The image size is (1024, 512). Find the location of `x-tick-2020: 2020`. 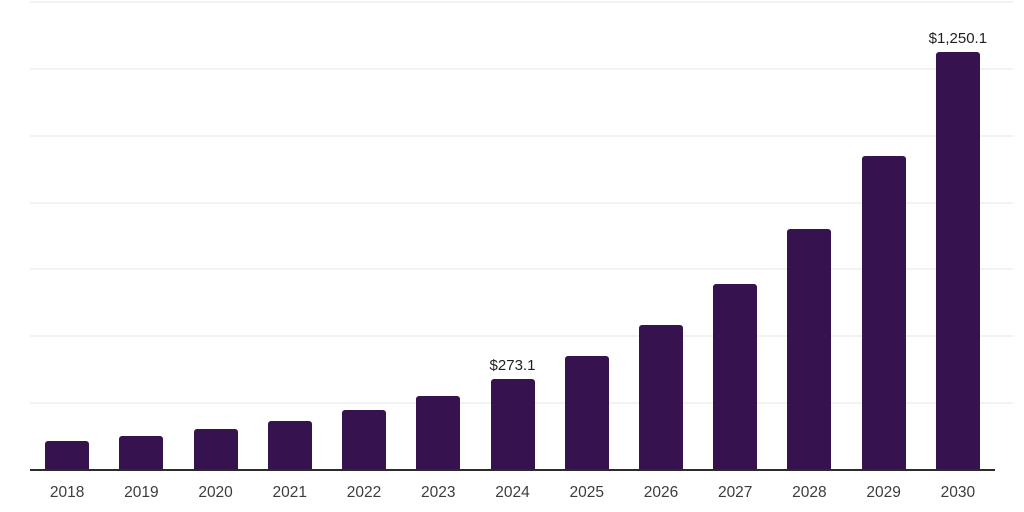

x-tick-2020: 2020 is located at coordinates (215, 492).